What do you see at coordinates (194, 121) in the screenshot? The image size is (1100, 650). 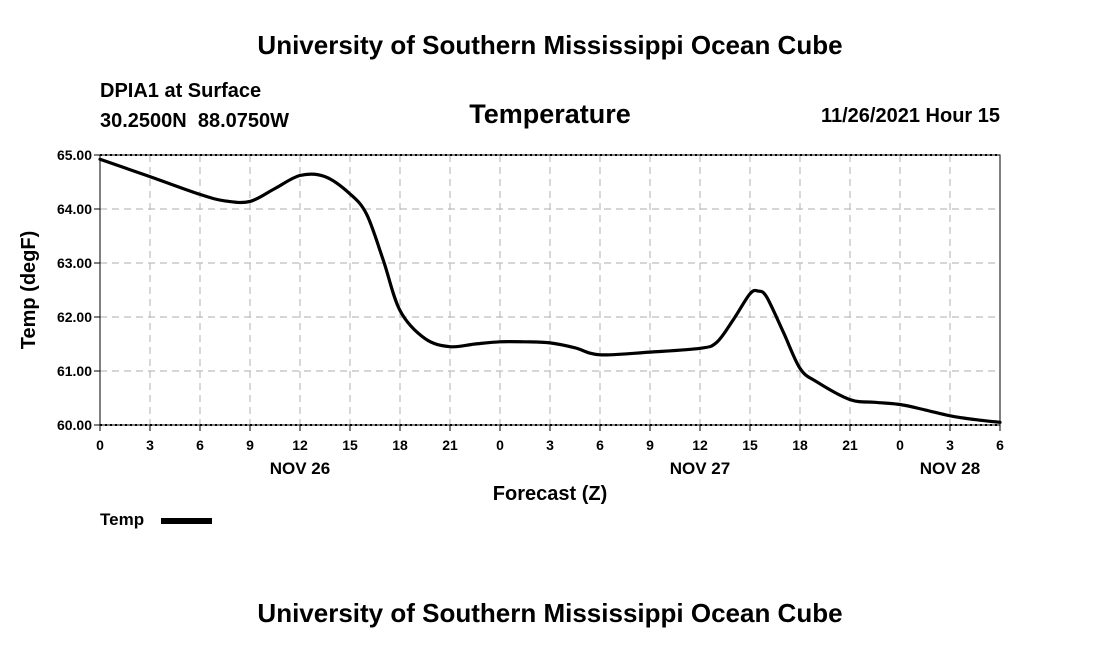 I see `station-coordinates: 30.2500N 88.0750W` at bounding box center [194, 121].